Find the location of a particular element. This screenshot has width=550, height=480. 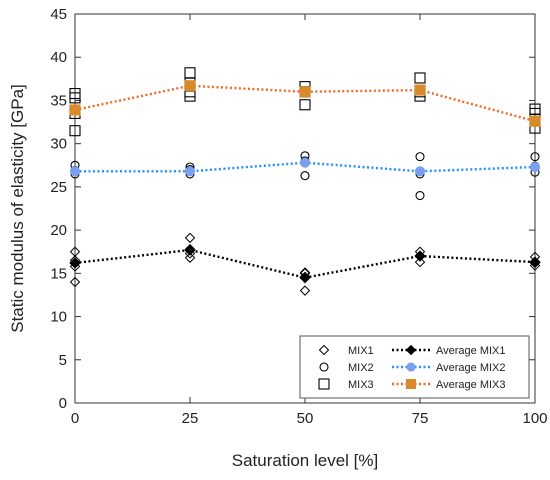

y-tick-label: 25 is located at coordinates (58, 187).